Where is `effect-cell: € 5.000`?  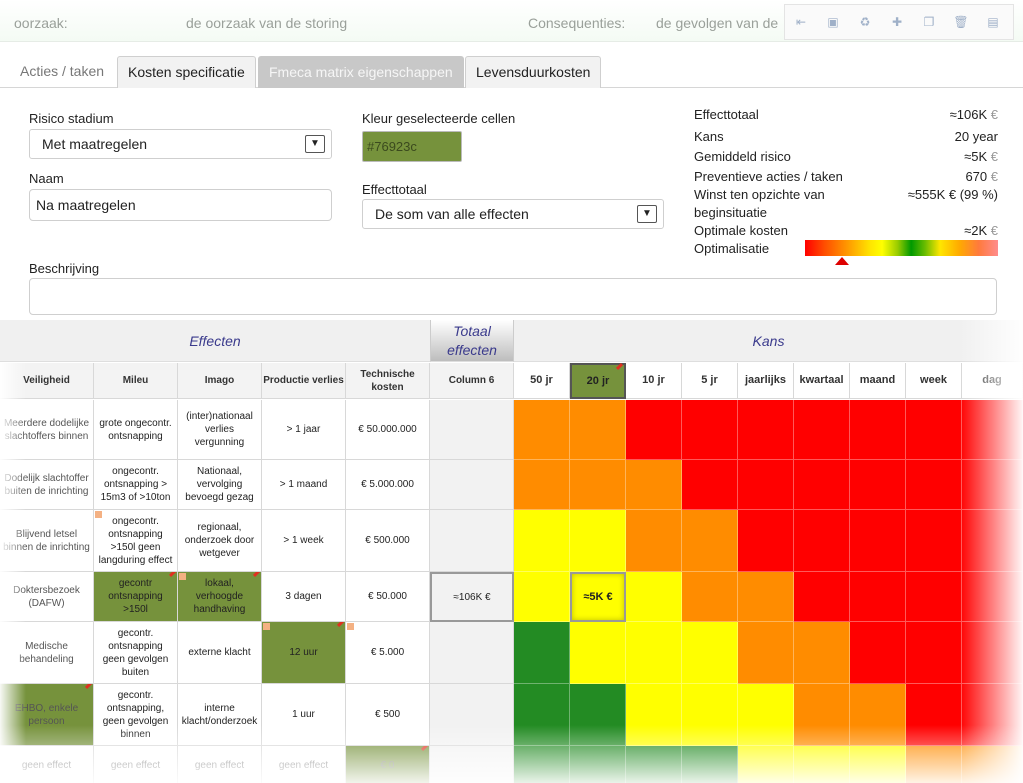 effect-cell: € 5.000 is located at coordinates (388, 653).